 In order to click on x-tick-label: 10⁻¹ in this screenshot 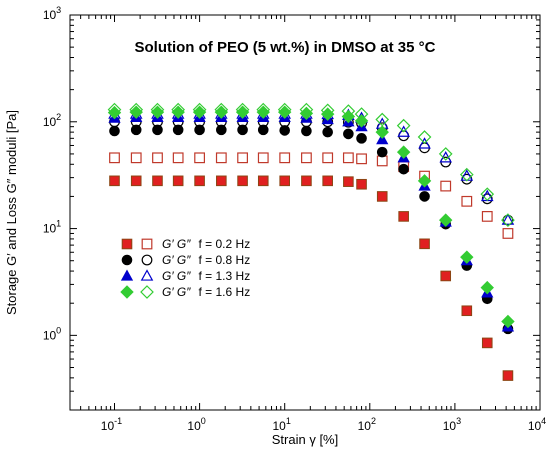, I will do `click(111, 424)`.